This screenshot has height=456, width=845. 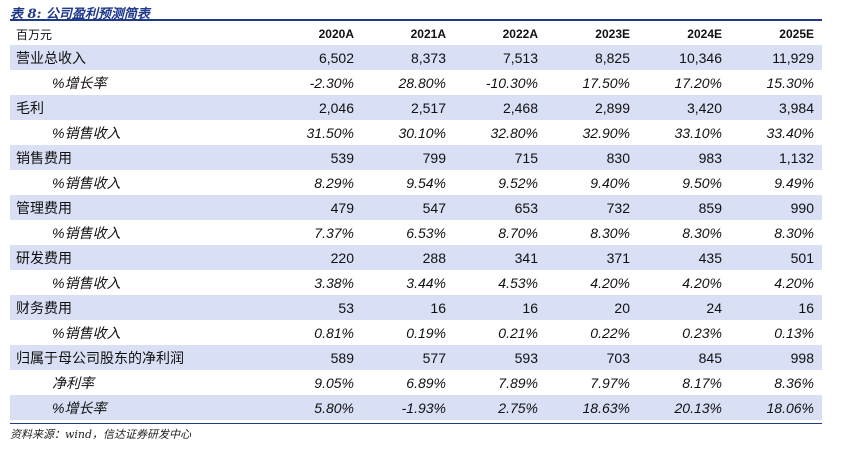 I want to click on table-row: %销售收入 7.37% 6.53% 8.70% 8.30% 8.30% 8.30%, so click(x=416, y=232).